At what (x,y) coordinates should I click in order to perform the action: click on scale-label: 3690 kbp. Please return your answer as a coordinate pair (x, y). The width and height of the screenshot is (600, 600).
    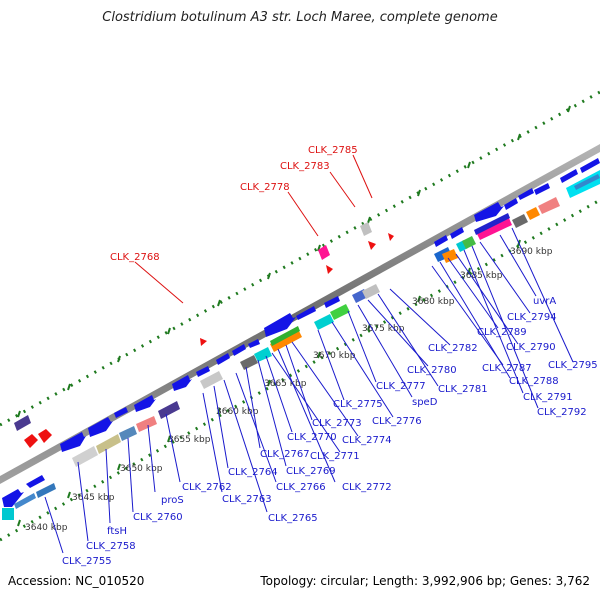
    Looking at the image, I should click on (531, 252).